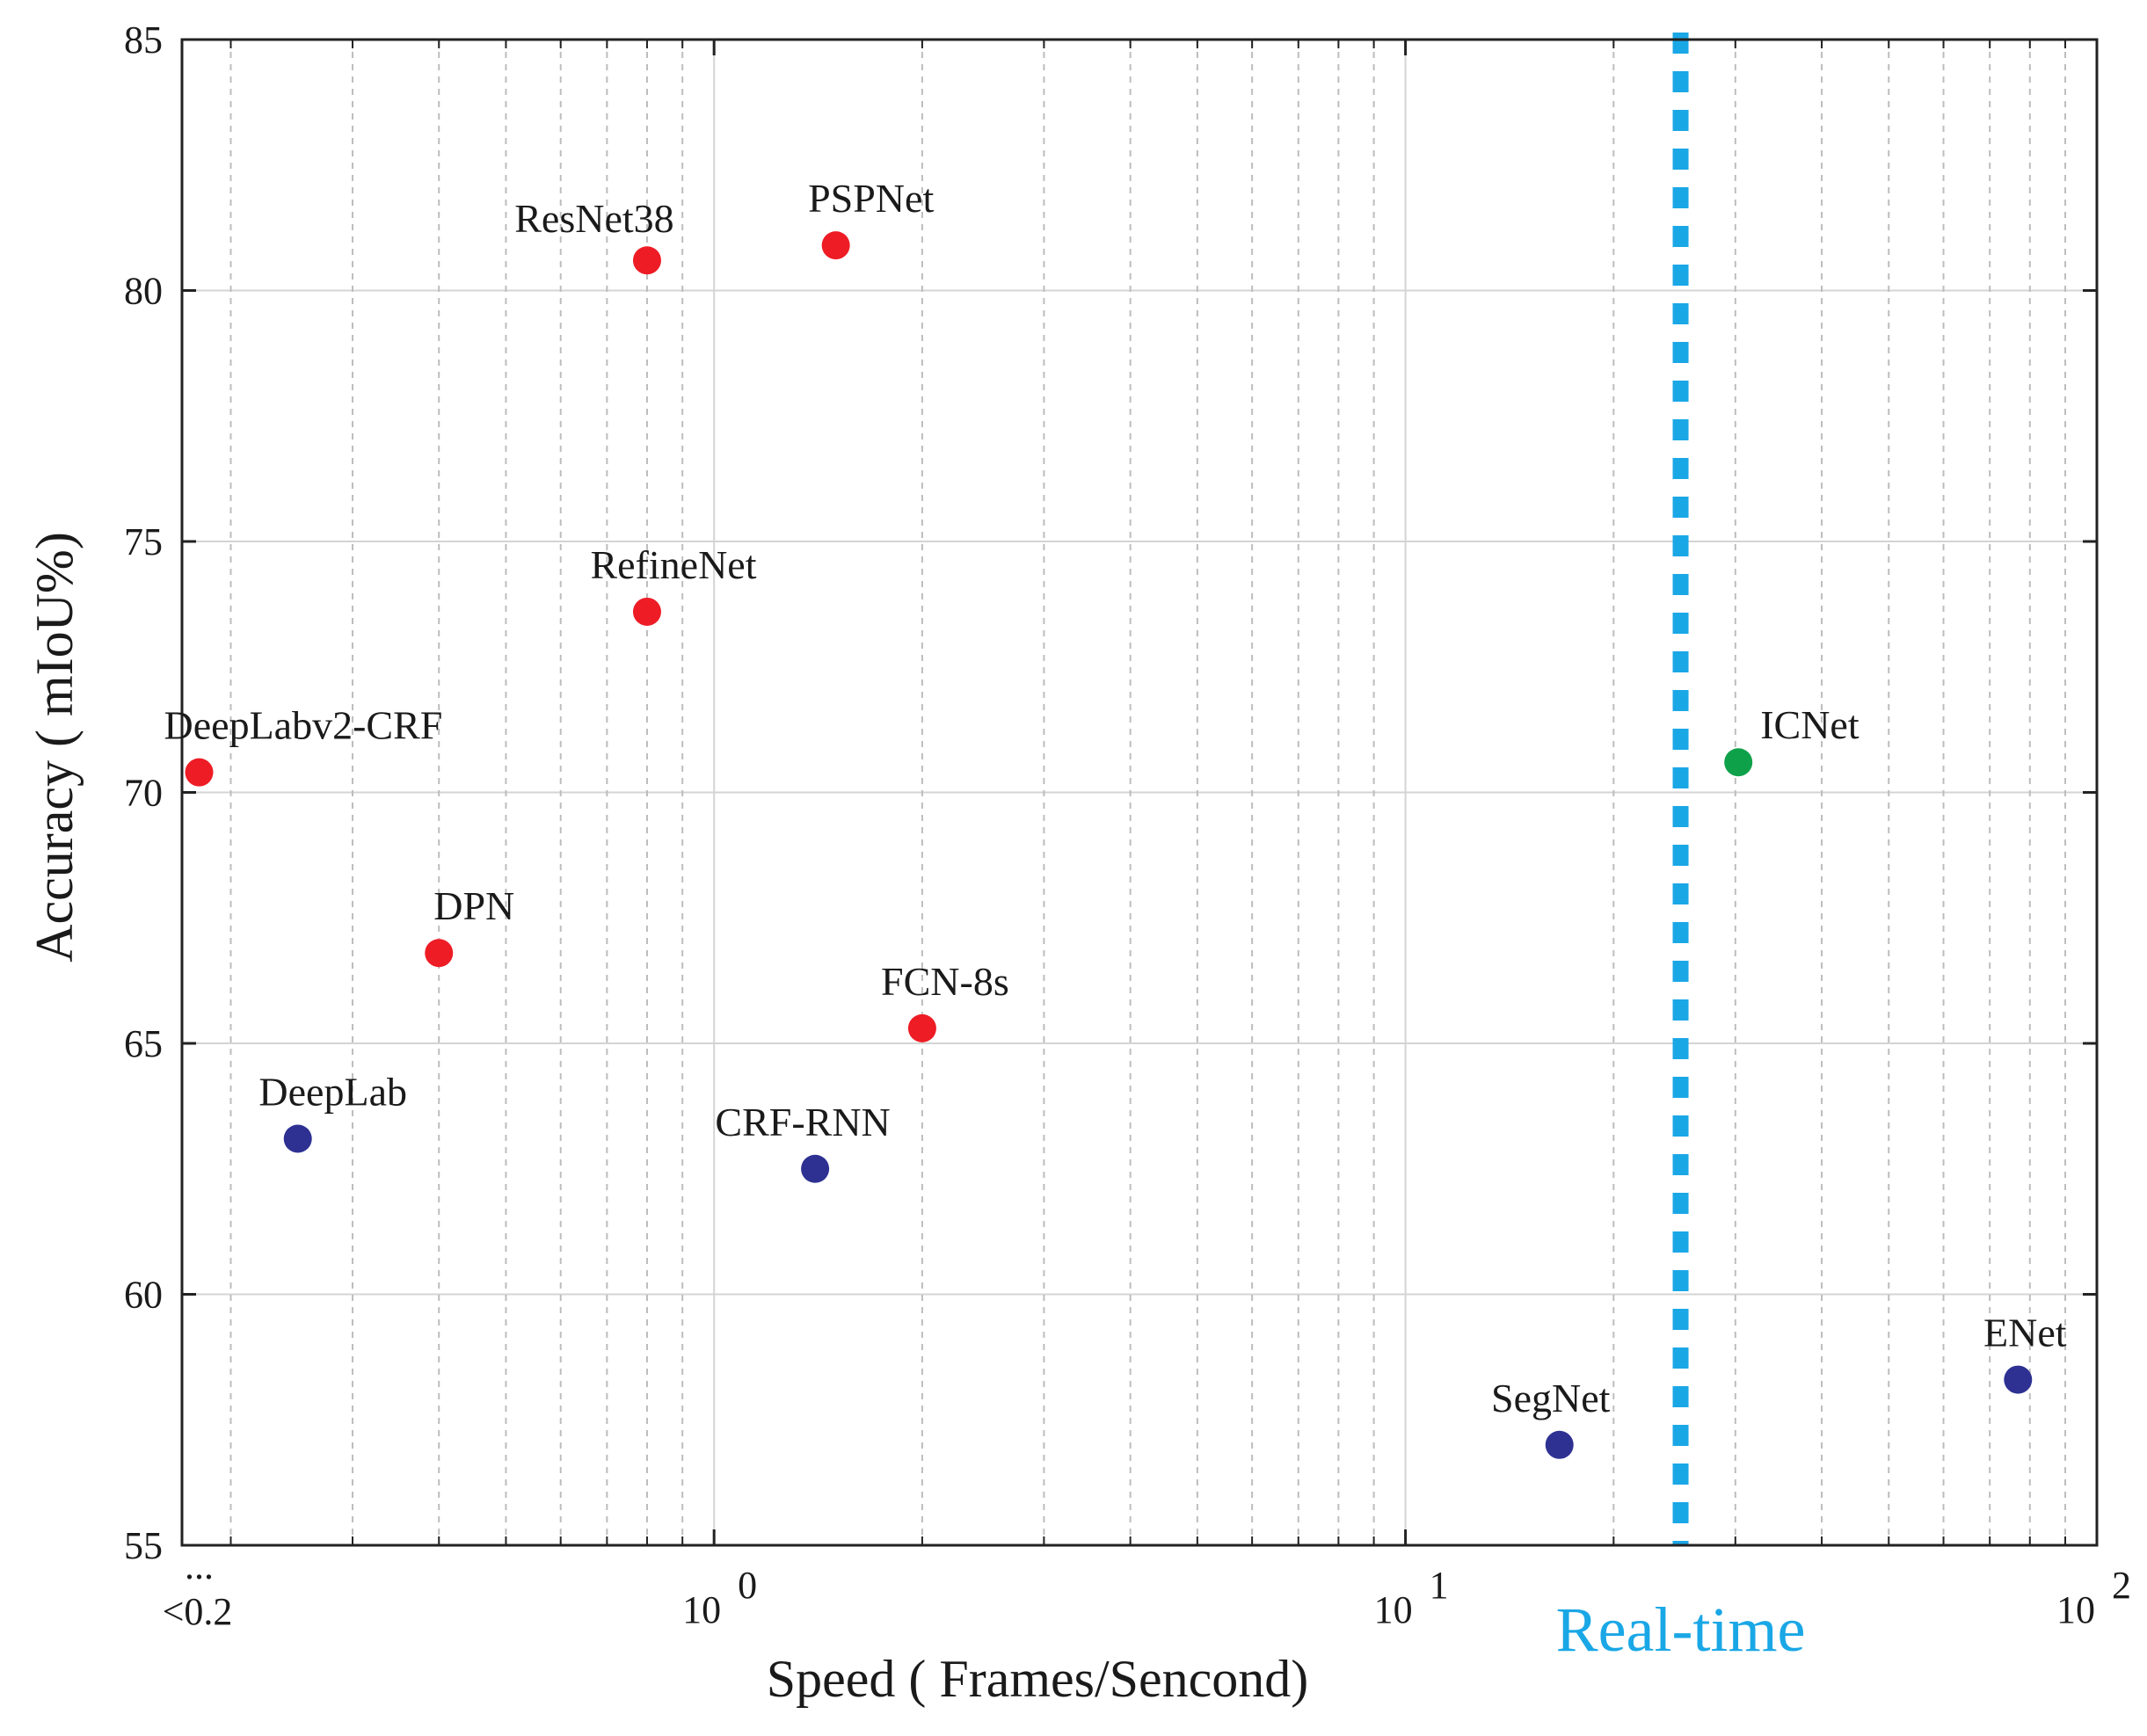 This screenshot has width=2147, height=1736. I want to click on data-point-enet, so click(2018, 1379).